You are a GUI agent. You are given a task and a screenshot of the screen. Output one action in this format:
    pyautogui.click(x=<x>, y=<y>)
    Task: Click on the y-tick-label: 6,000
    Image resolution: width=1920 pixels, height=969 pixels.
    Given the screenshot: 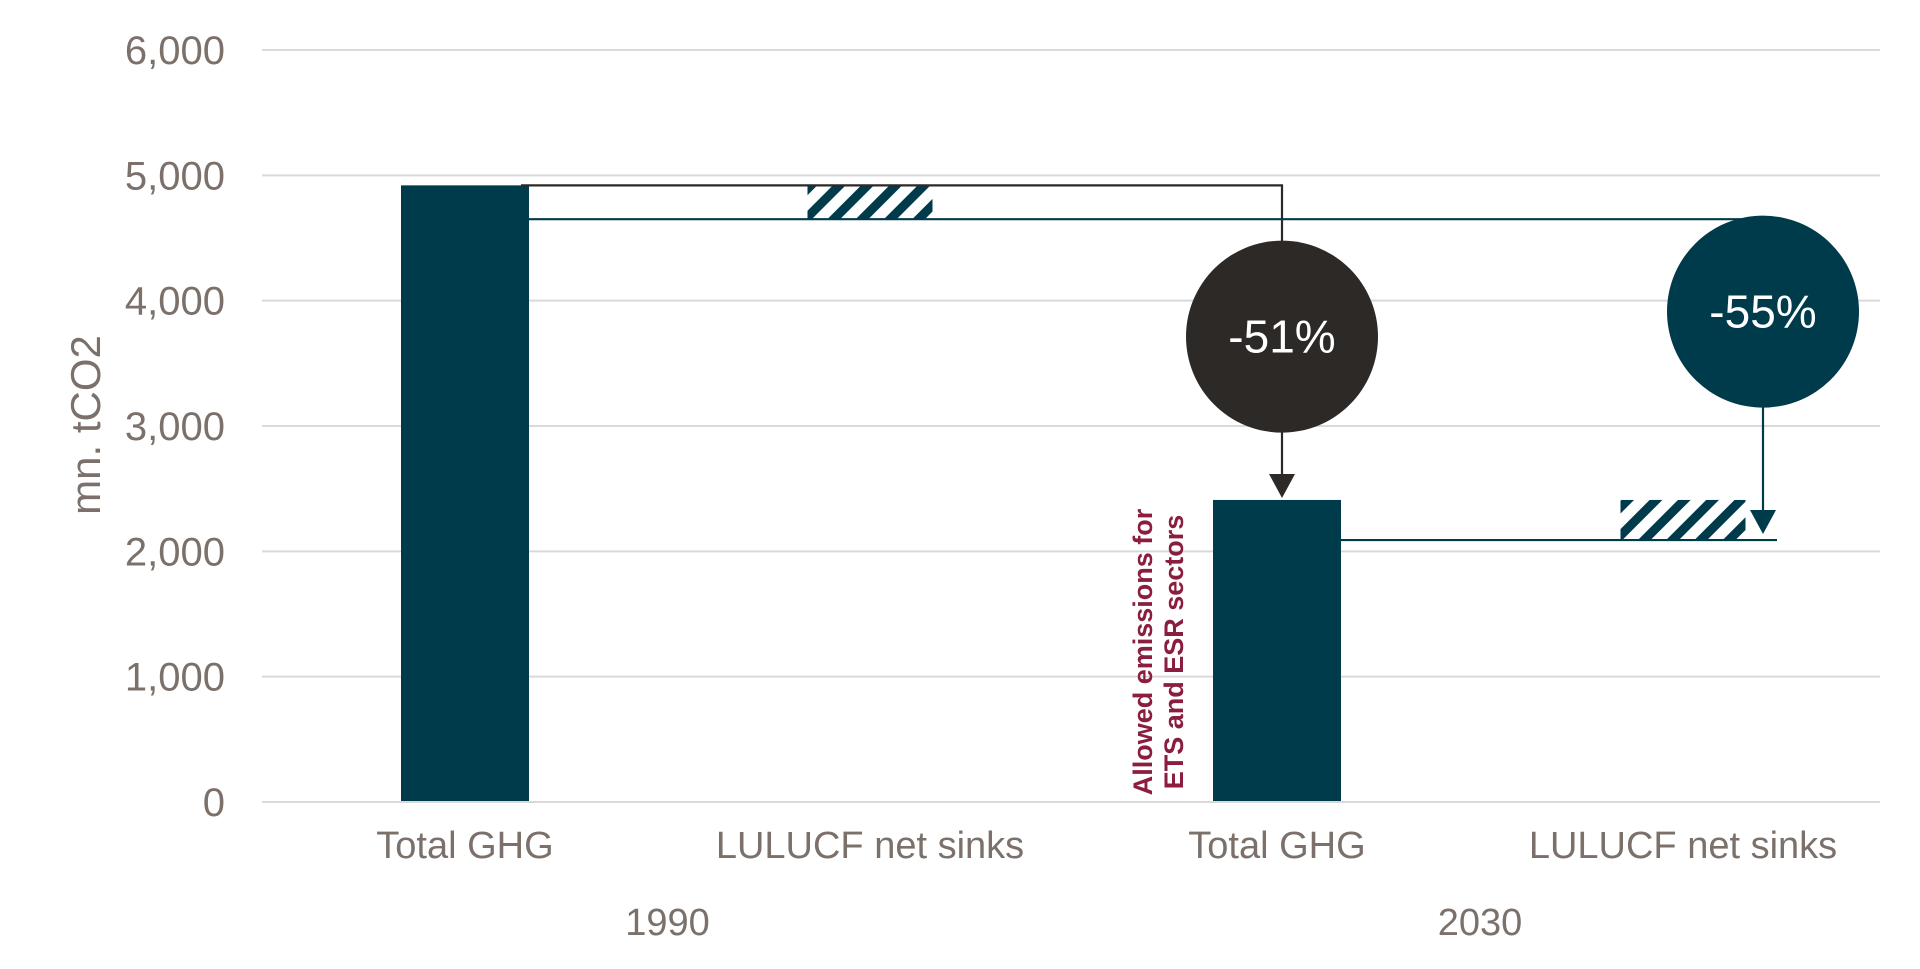 What is the action you would take?
    pyautogui.click(x=175, y=51)
    